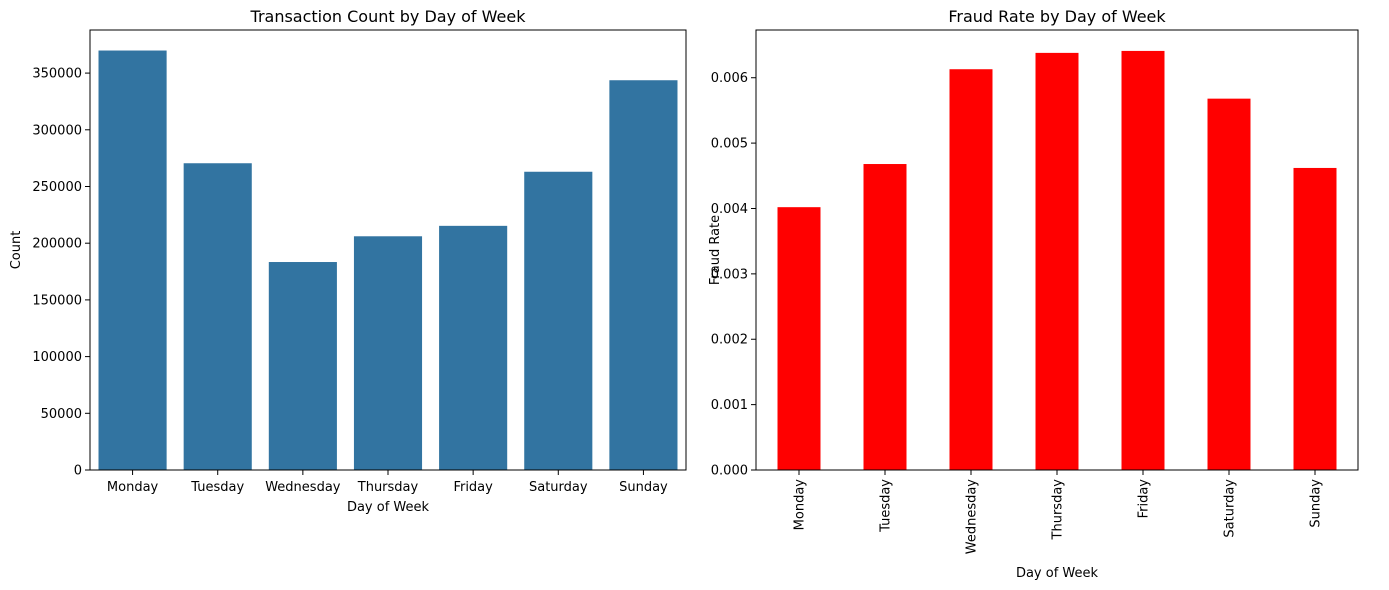  I want to click on y-axis-label: Count, so click(16, 250).